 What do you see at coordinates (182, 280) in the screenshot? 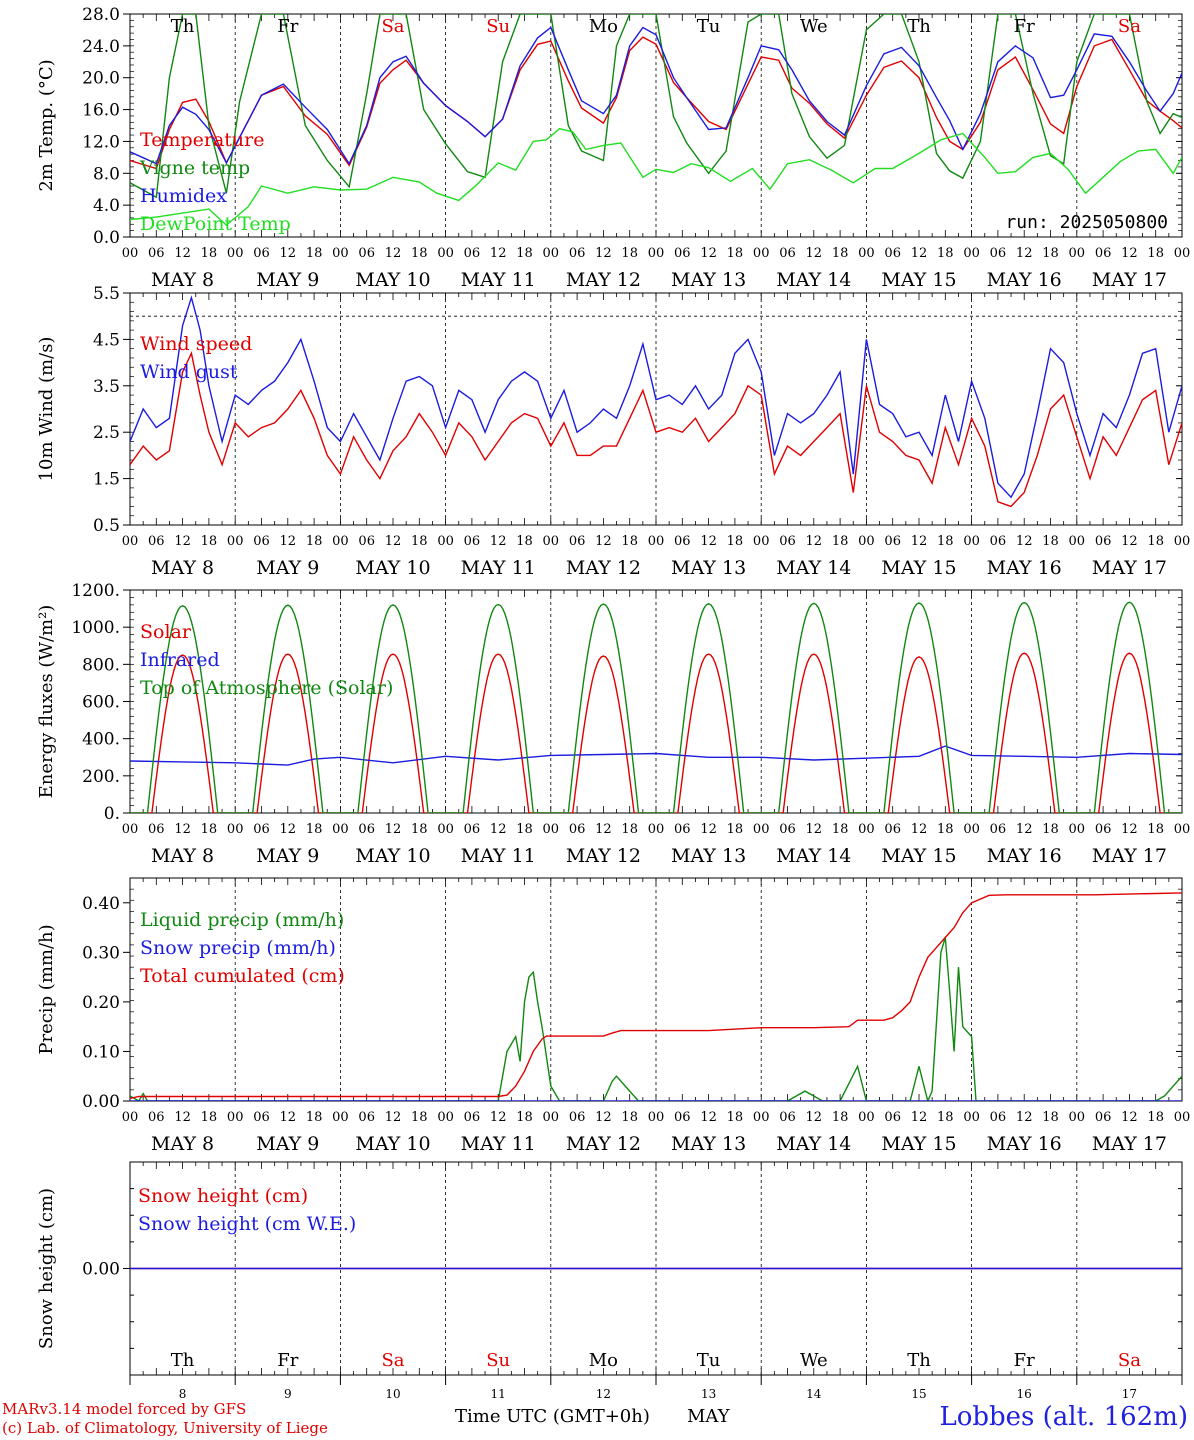
I see `day-date-label: MAY 8` at bounding box center [182, 280].